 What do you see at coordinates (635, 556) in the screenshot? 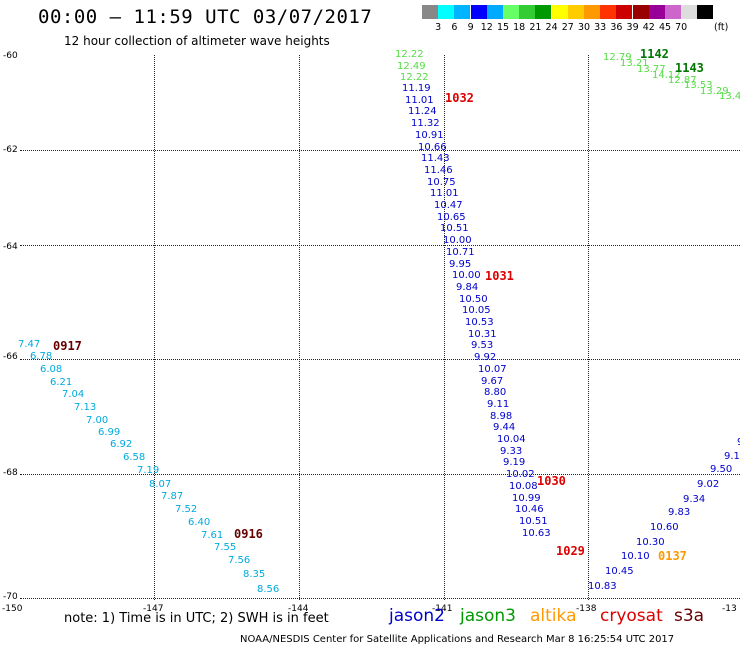
I see `wave-height-value: 10.10` at bounding box center [635, 556].